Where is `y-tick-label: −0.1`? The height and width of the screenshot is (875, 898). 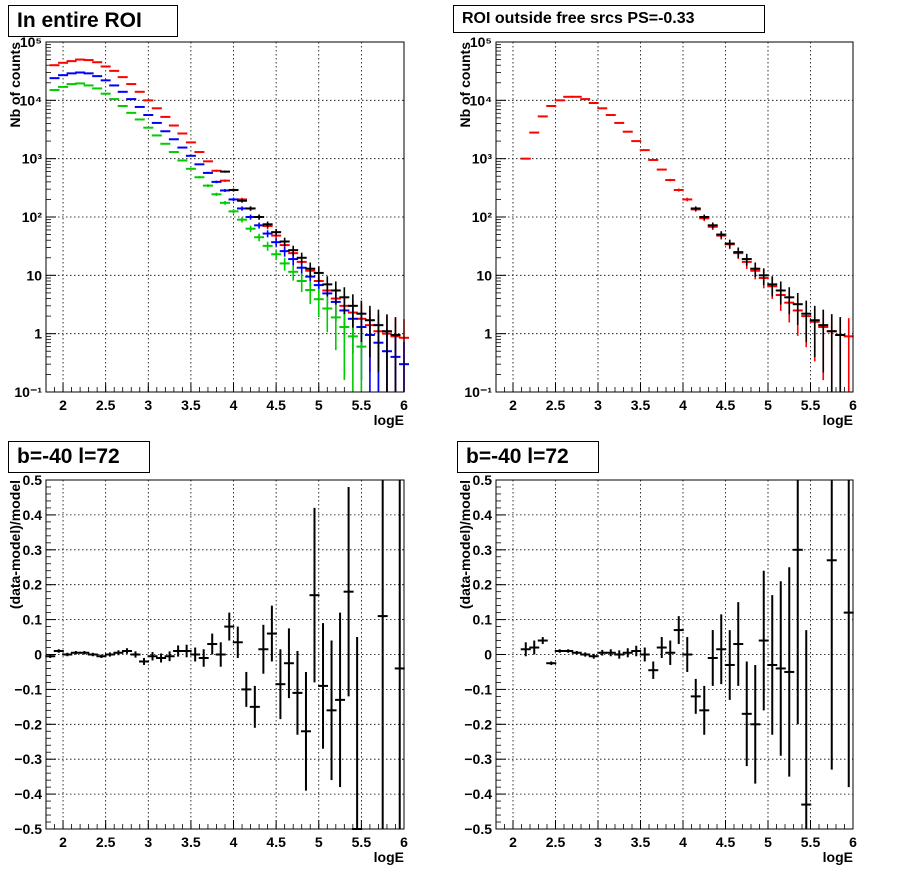
y-tick-label: −0.1 is located at coordinates (28, 689).